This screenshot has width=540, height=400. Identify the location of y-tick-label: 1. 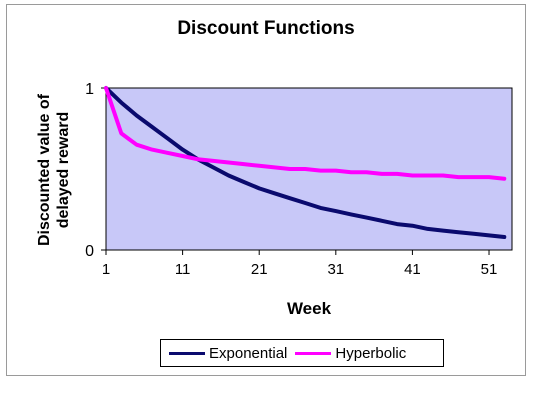
(89, 89).